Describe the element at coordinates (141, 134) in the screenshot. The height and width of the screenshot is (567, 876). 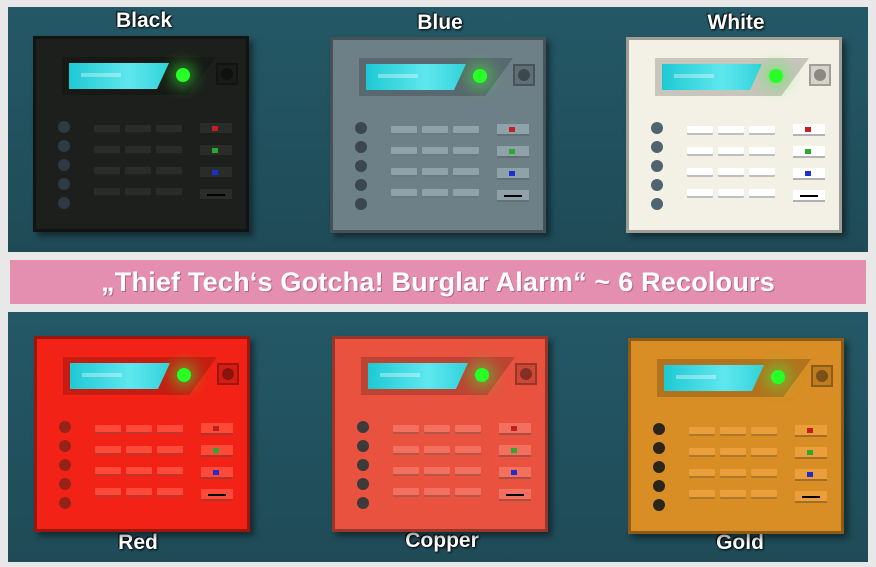
I see `alarm-keypad-black` at that location.